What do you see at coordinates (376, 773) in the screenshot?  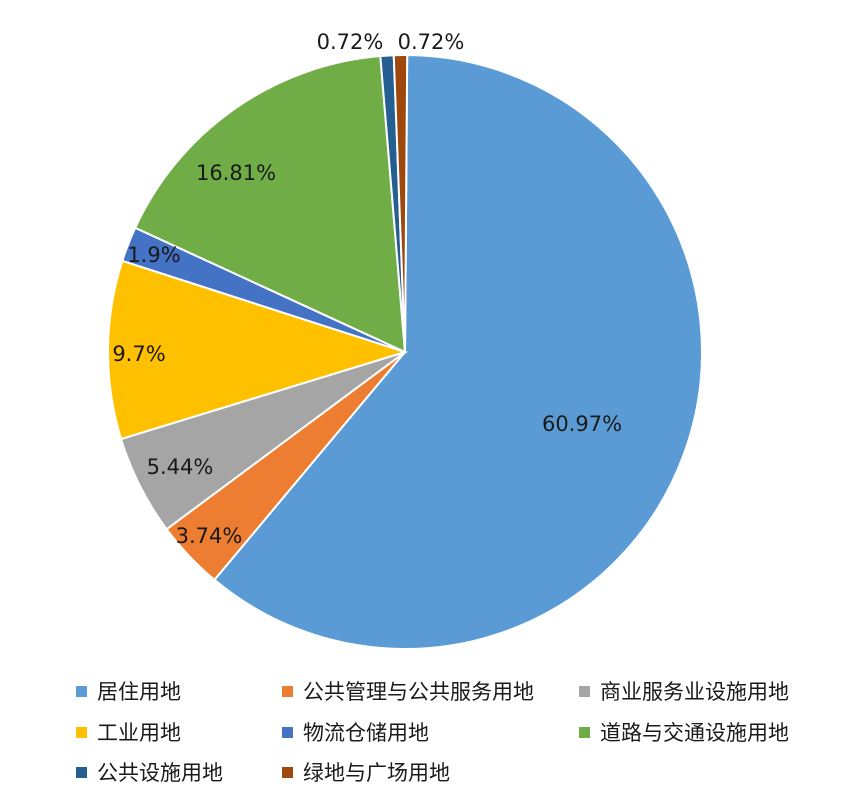 I see `legend-label: 绿地与广场用地` at bounding box center [376, 773].